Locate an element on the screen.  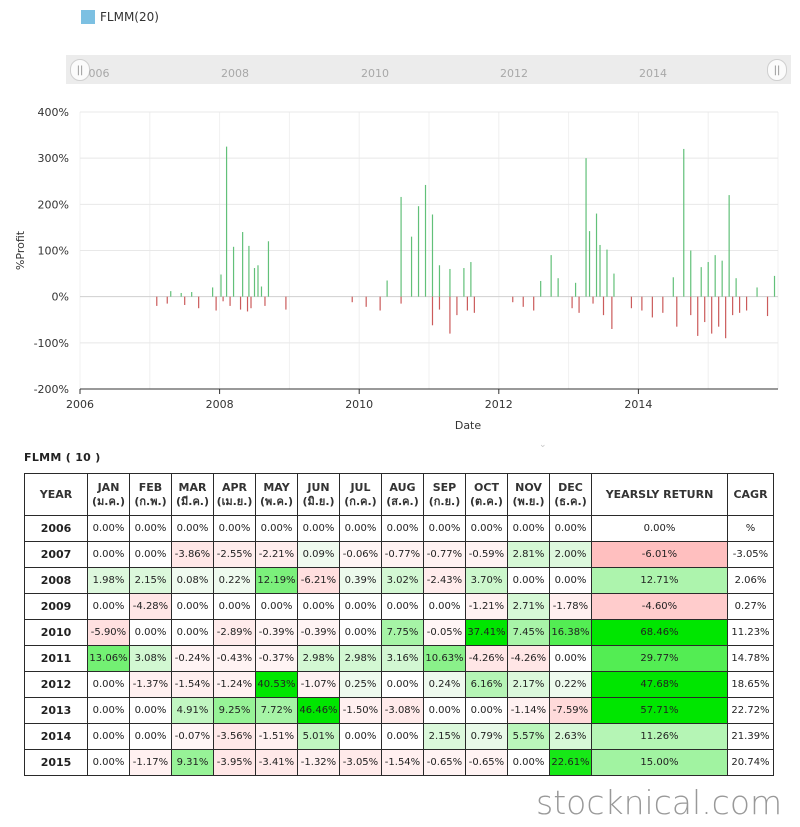
cagr-cell: 18.65% is located at coordinates (750, 684).